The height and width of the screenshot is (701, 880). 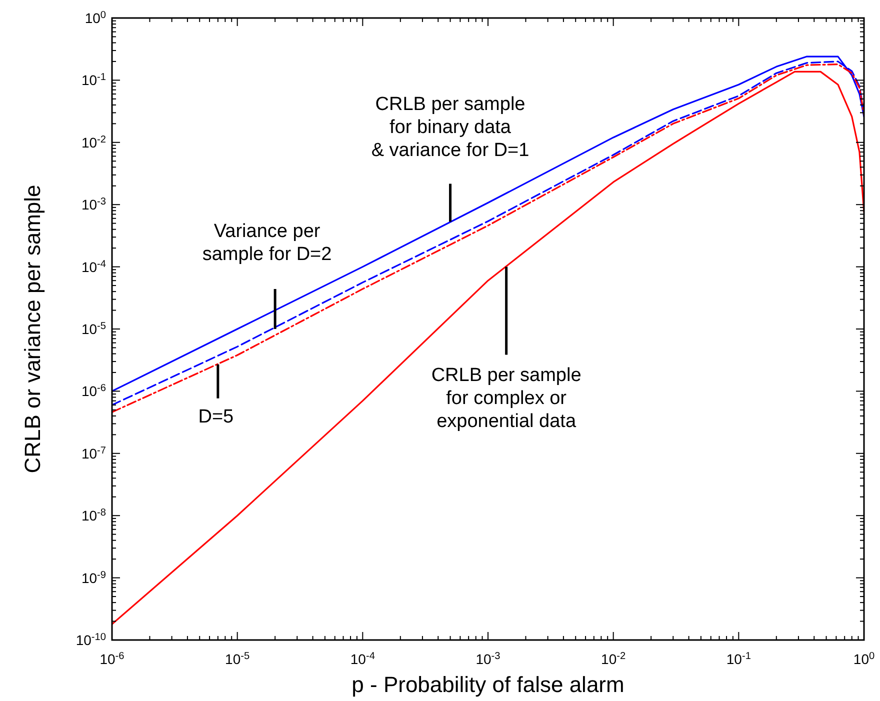 I want to click on x-tick-label: 10$^{-2}$, so click(x=613, y=658).